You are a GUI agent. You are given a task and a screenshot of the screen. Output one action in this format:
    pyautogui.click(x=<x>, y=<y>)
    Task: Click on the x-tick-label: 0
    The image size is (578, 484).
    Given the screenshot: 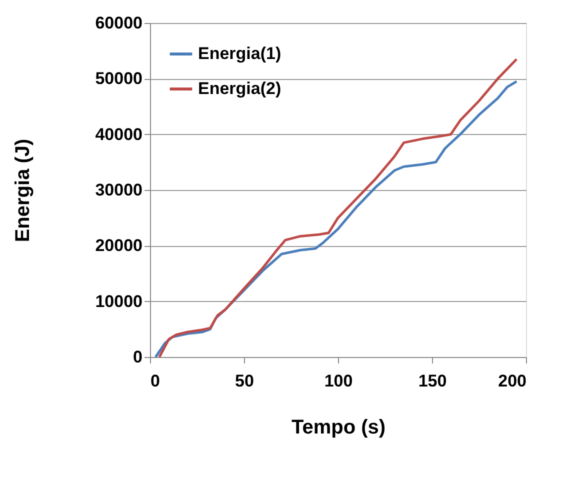 What is the action you would take?
    pyautogui.click(x=155, y=381)
    